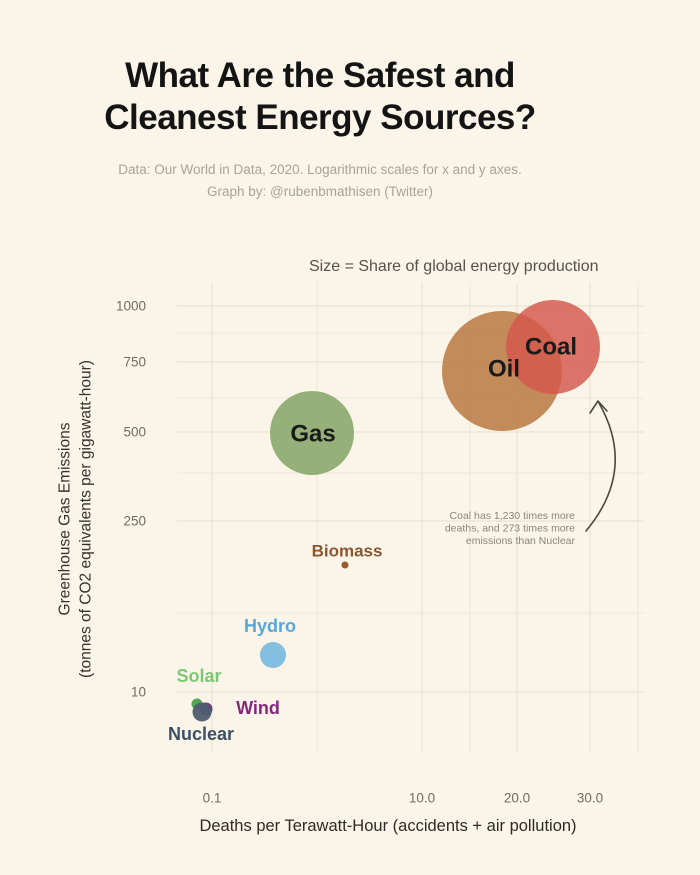 This screenshot has height=875, width=700. What do you see at coordinates (513, 516) in the screenshot?
I see `annotation-line-1: Coal has 1,230 times more` at bounding box center [513, 516].